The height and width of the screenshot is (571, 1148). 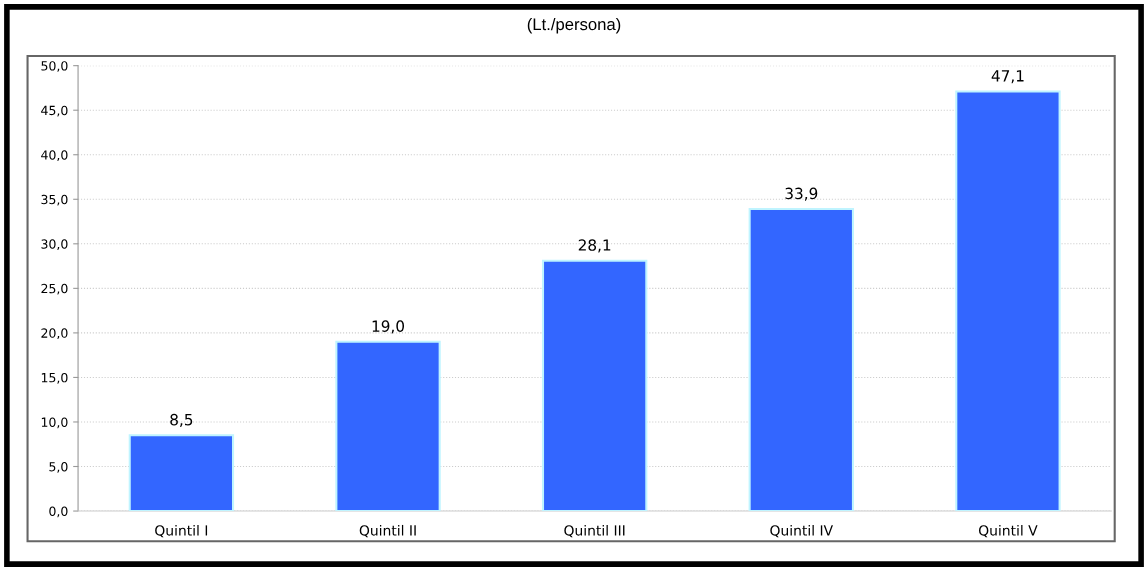 What do you see at coordinates (181, 420) in the screenshot?
I see `data-label: 8,5` at bounding box center [181, 420].